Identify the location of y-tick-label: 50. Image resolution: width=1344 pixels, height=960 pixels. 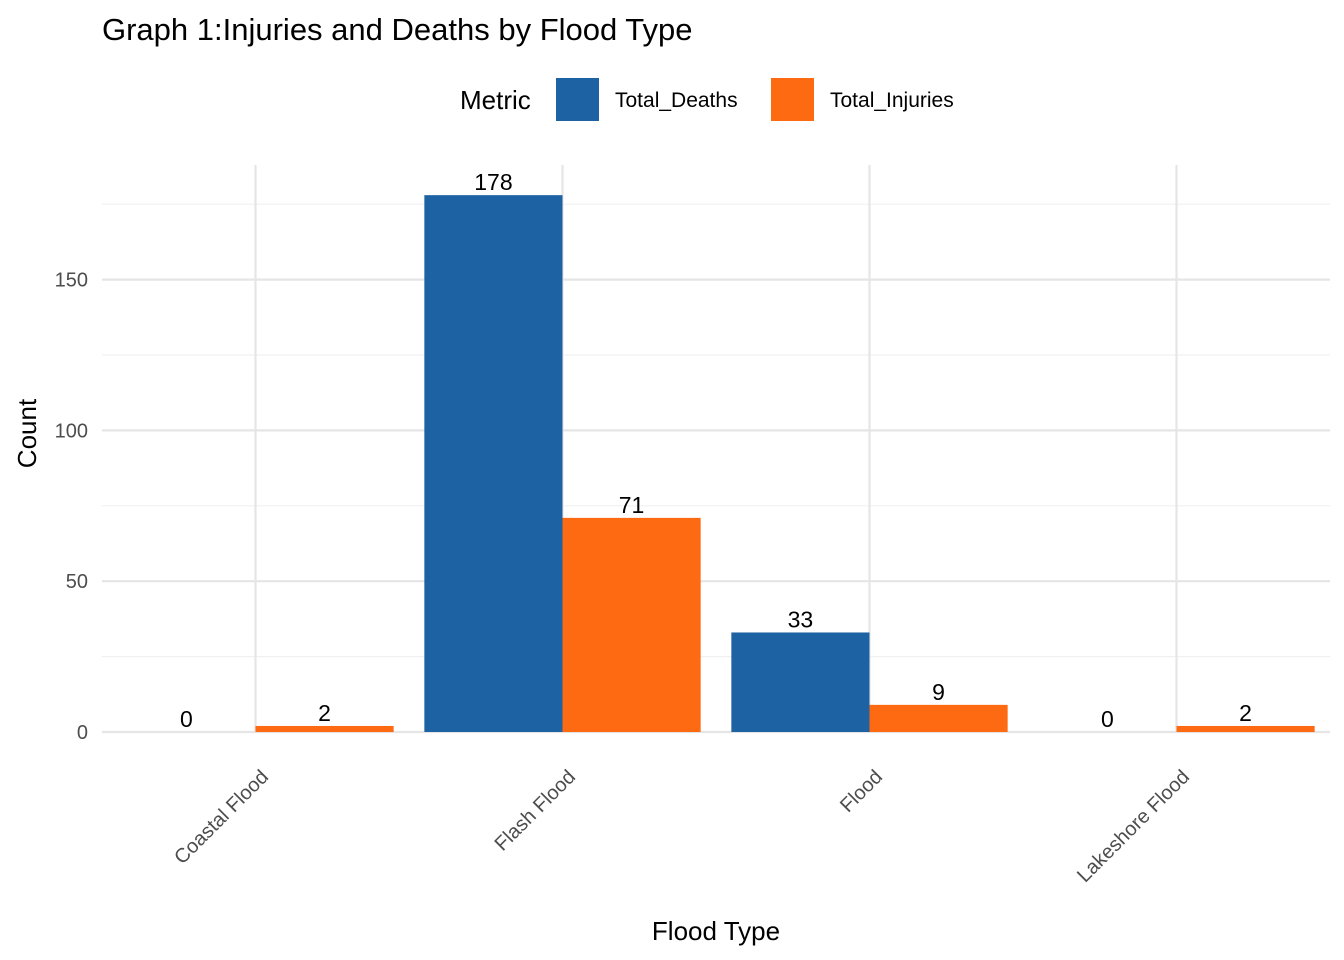
(77, 582).